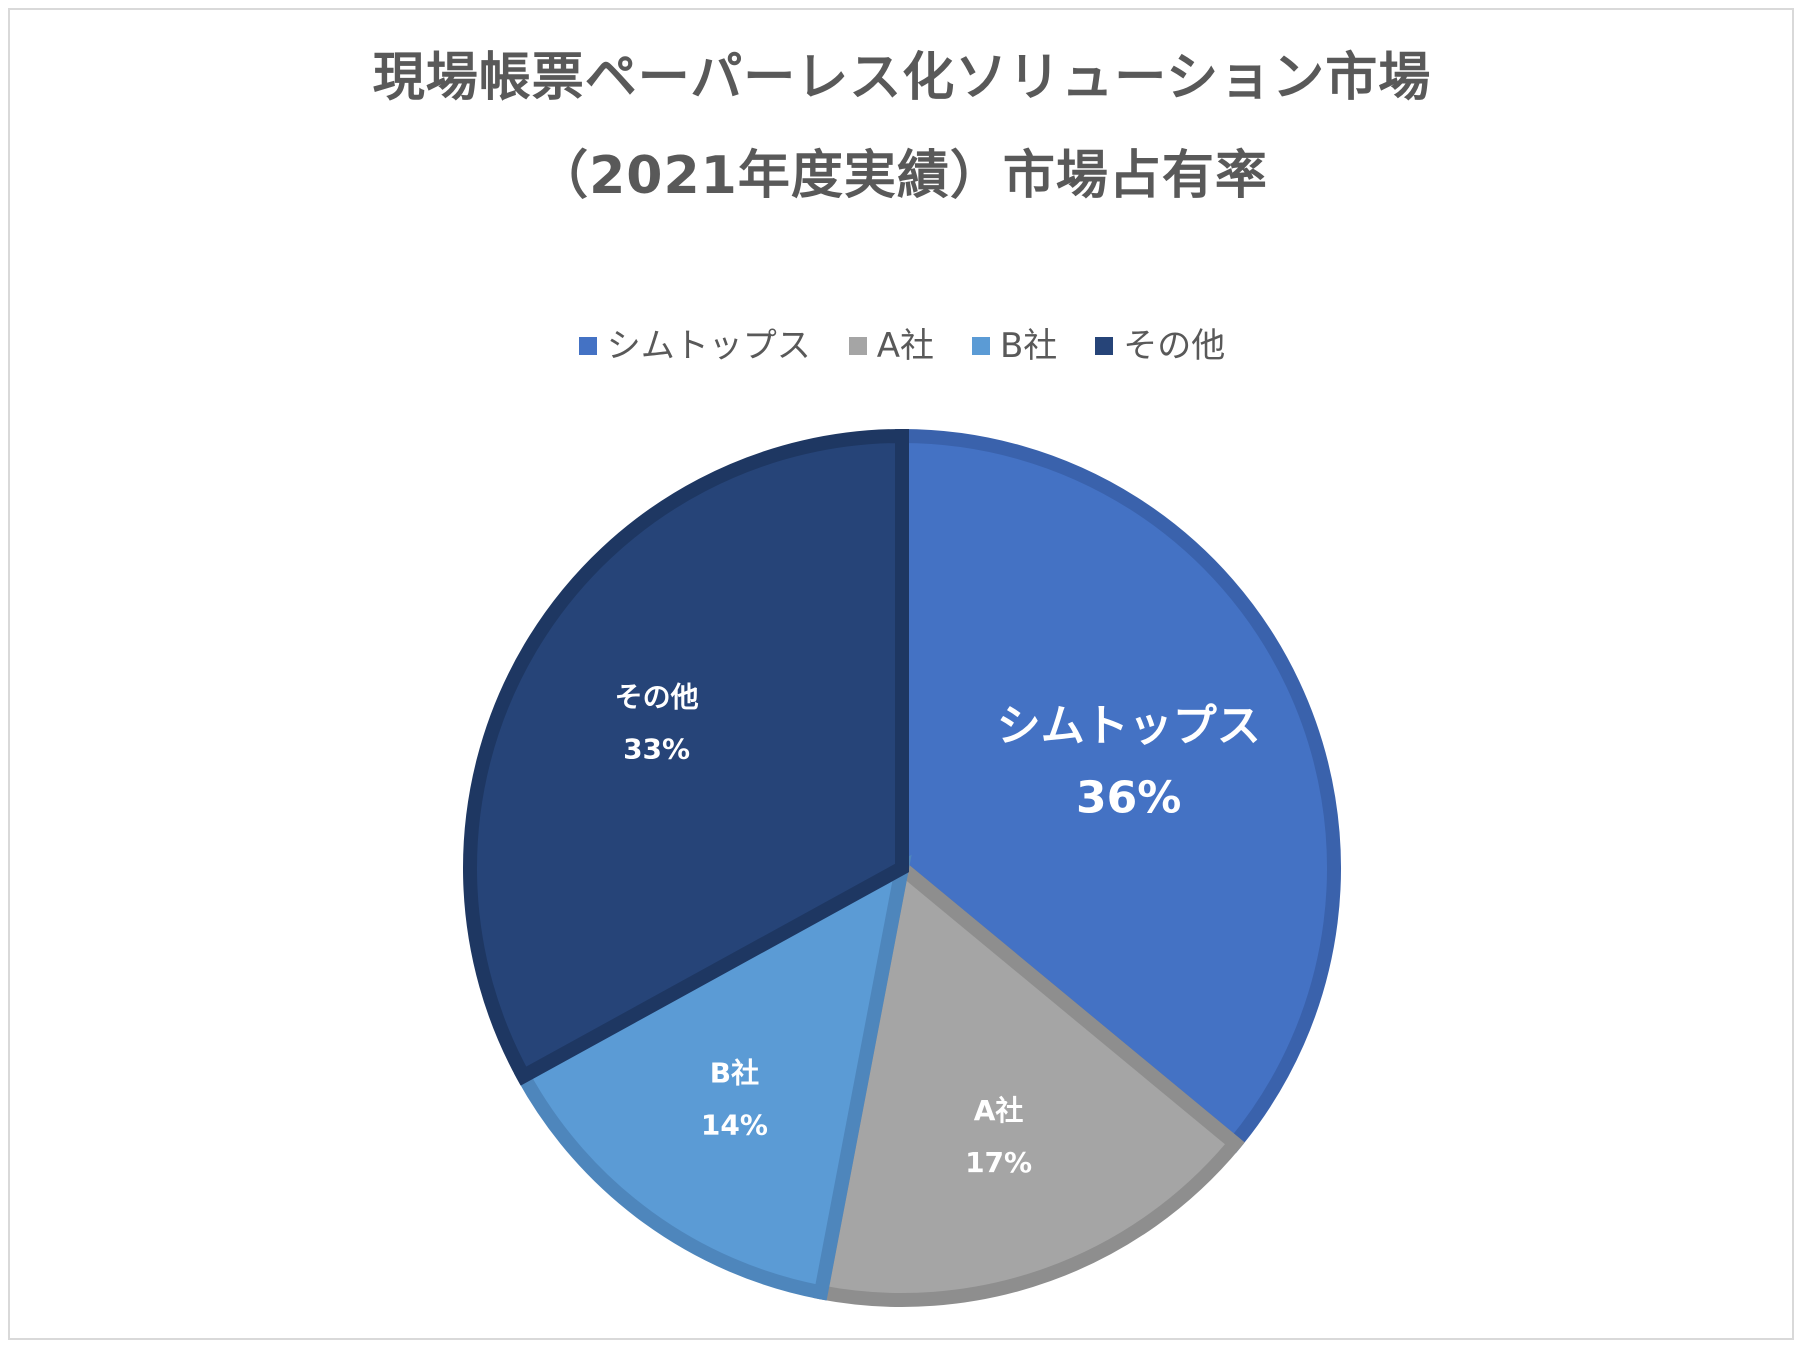 This screenshot has height=1350, width=1804. What do you see at coordinates (657, 697) in the screenshot?
I see `slice-label-name-others: その他` at bounding box center [657, 697].